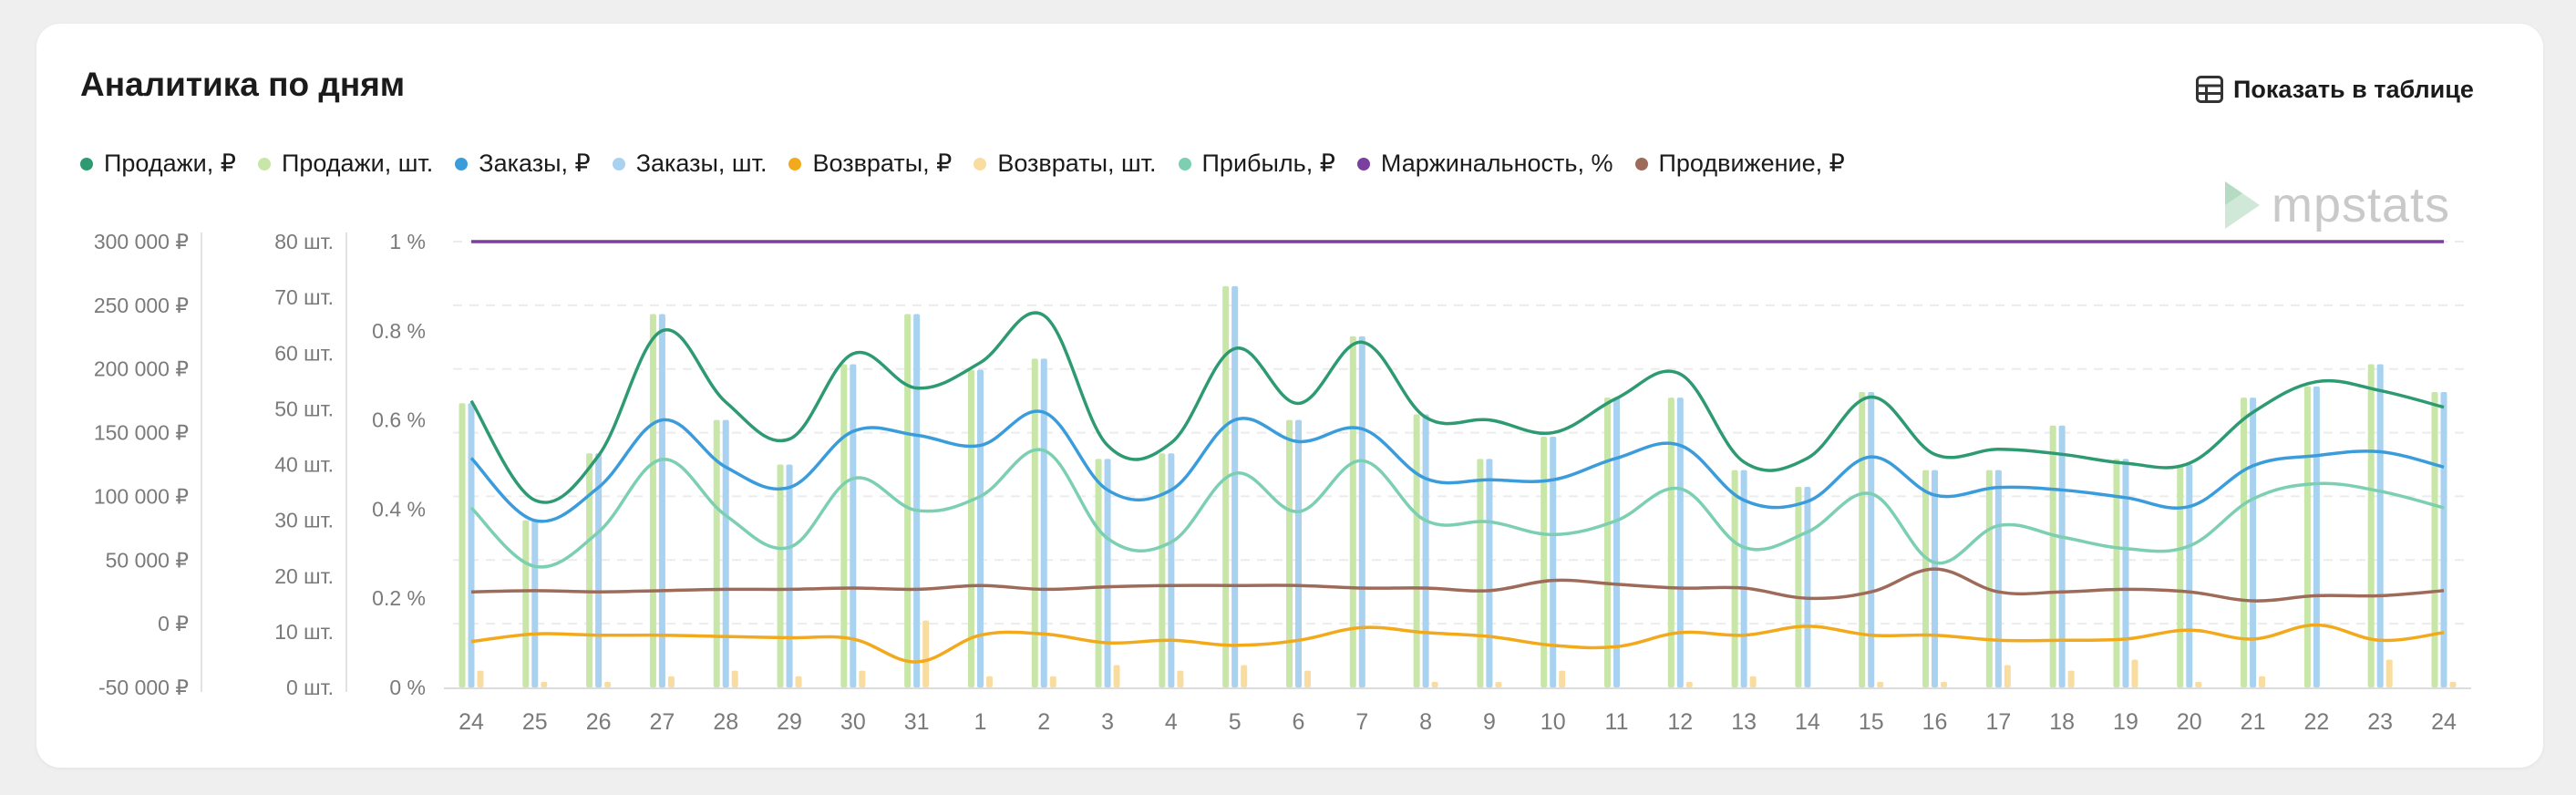  I want to click on chart-title: Аналитика по дням, so click(243, 84).